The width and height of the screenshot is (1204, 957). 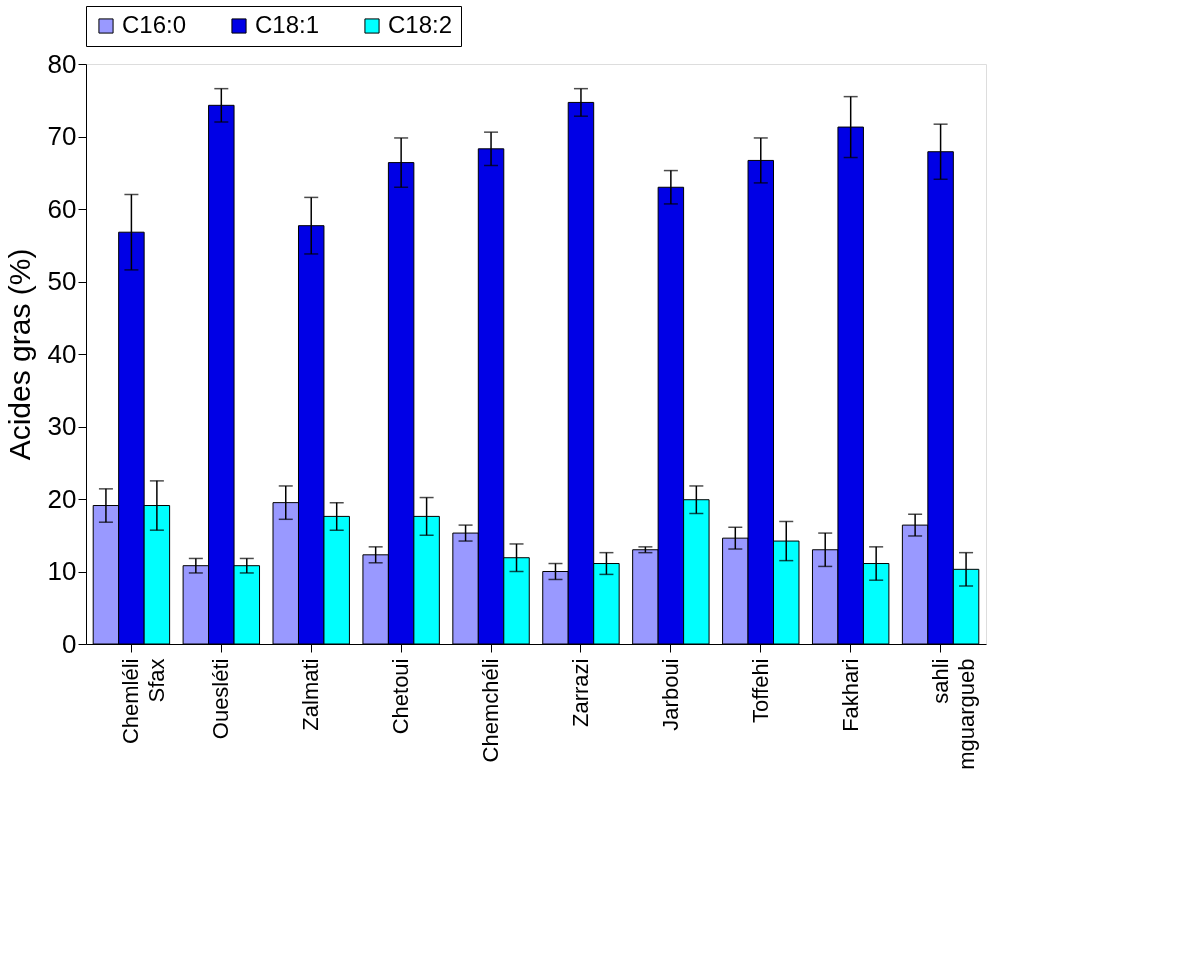 What do you see at coordinates (670, 694) in the screenshot?
I see `x-tick-label: Jarboui` at bounding box center [670, 694].